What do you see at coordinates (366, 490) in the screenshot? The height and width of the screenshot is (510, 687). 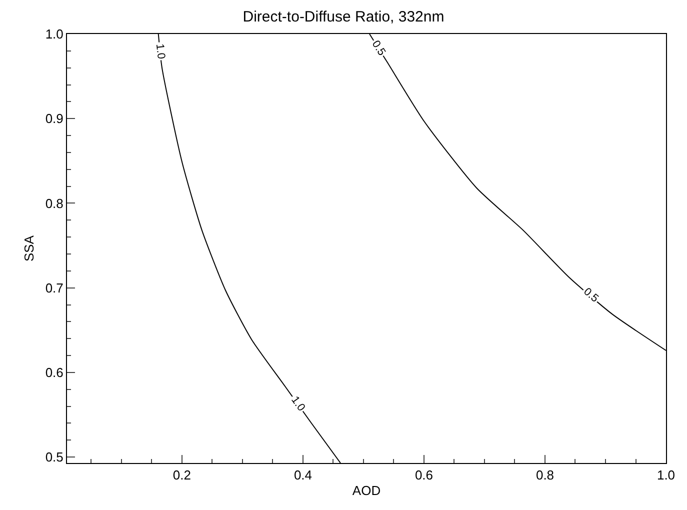 I see `x-axis-title: AOD` at bounding box center [366, 490].